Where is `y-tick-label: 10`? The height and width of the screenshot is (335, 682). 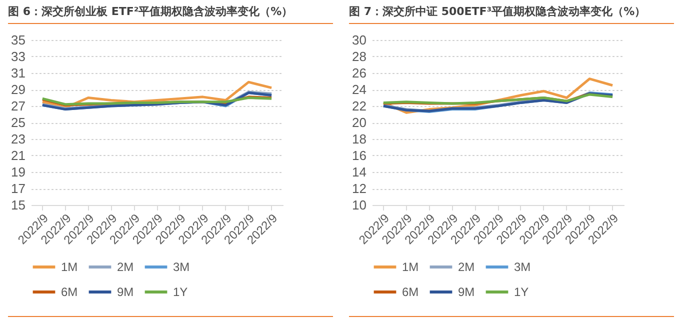 y-tick-label: 10 is located at coordinates (359, 205).